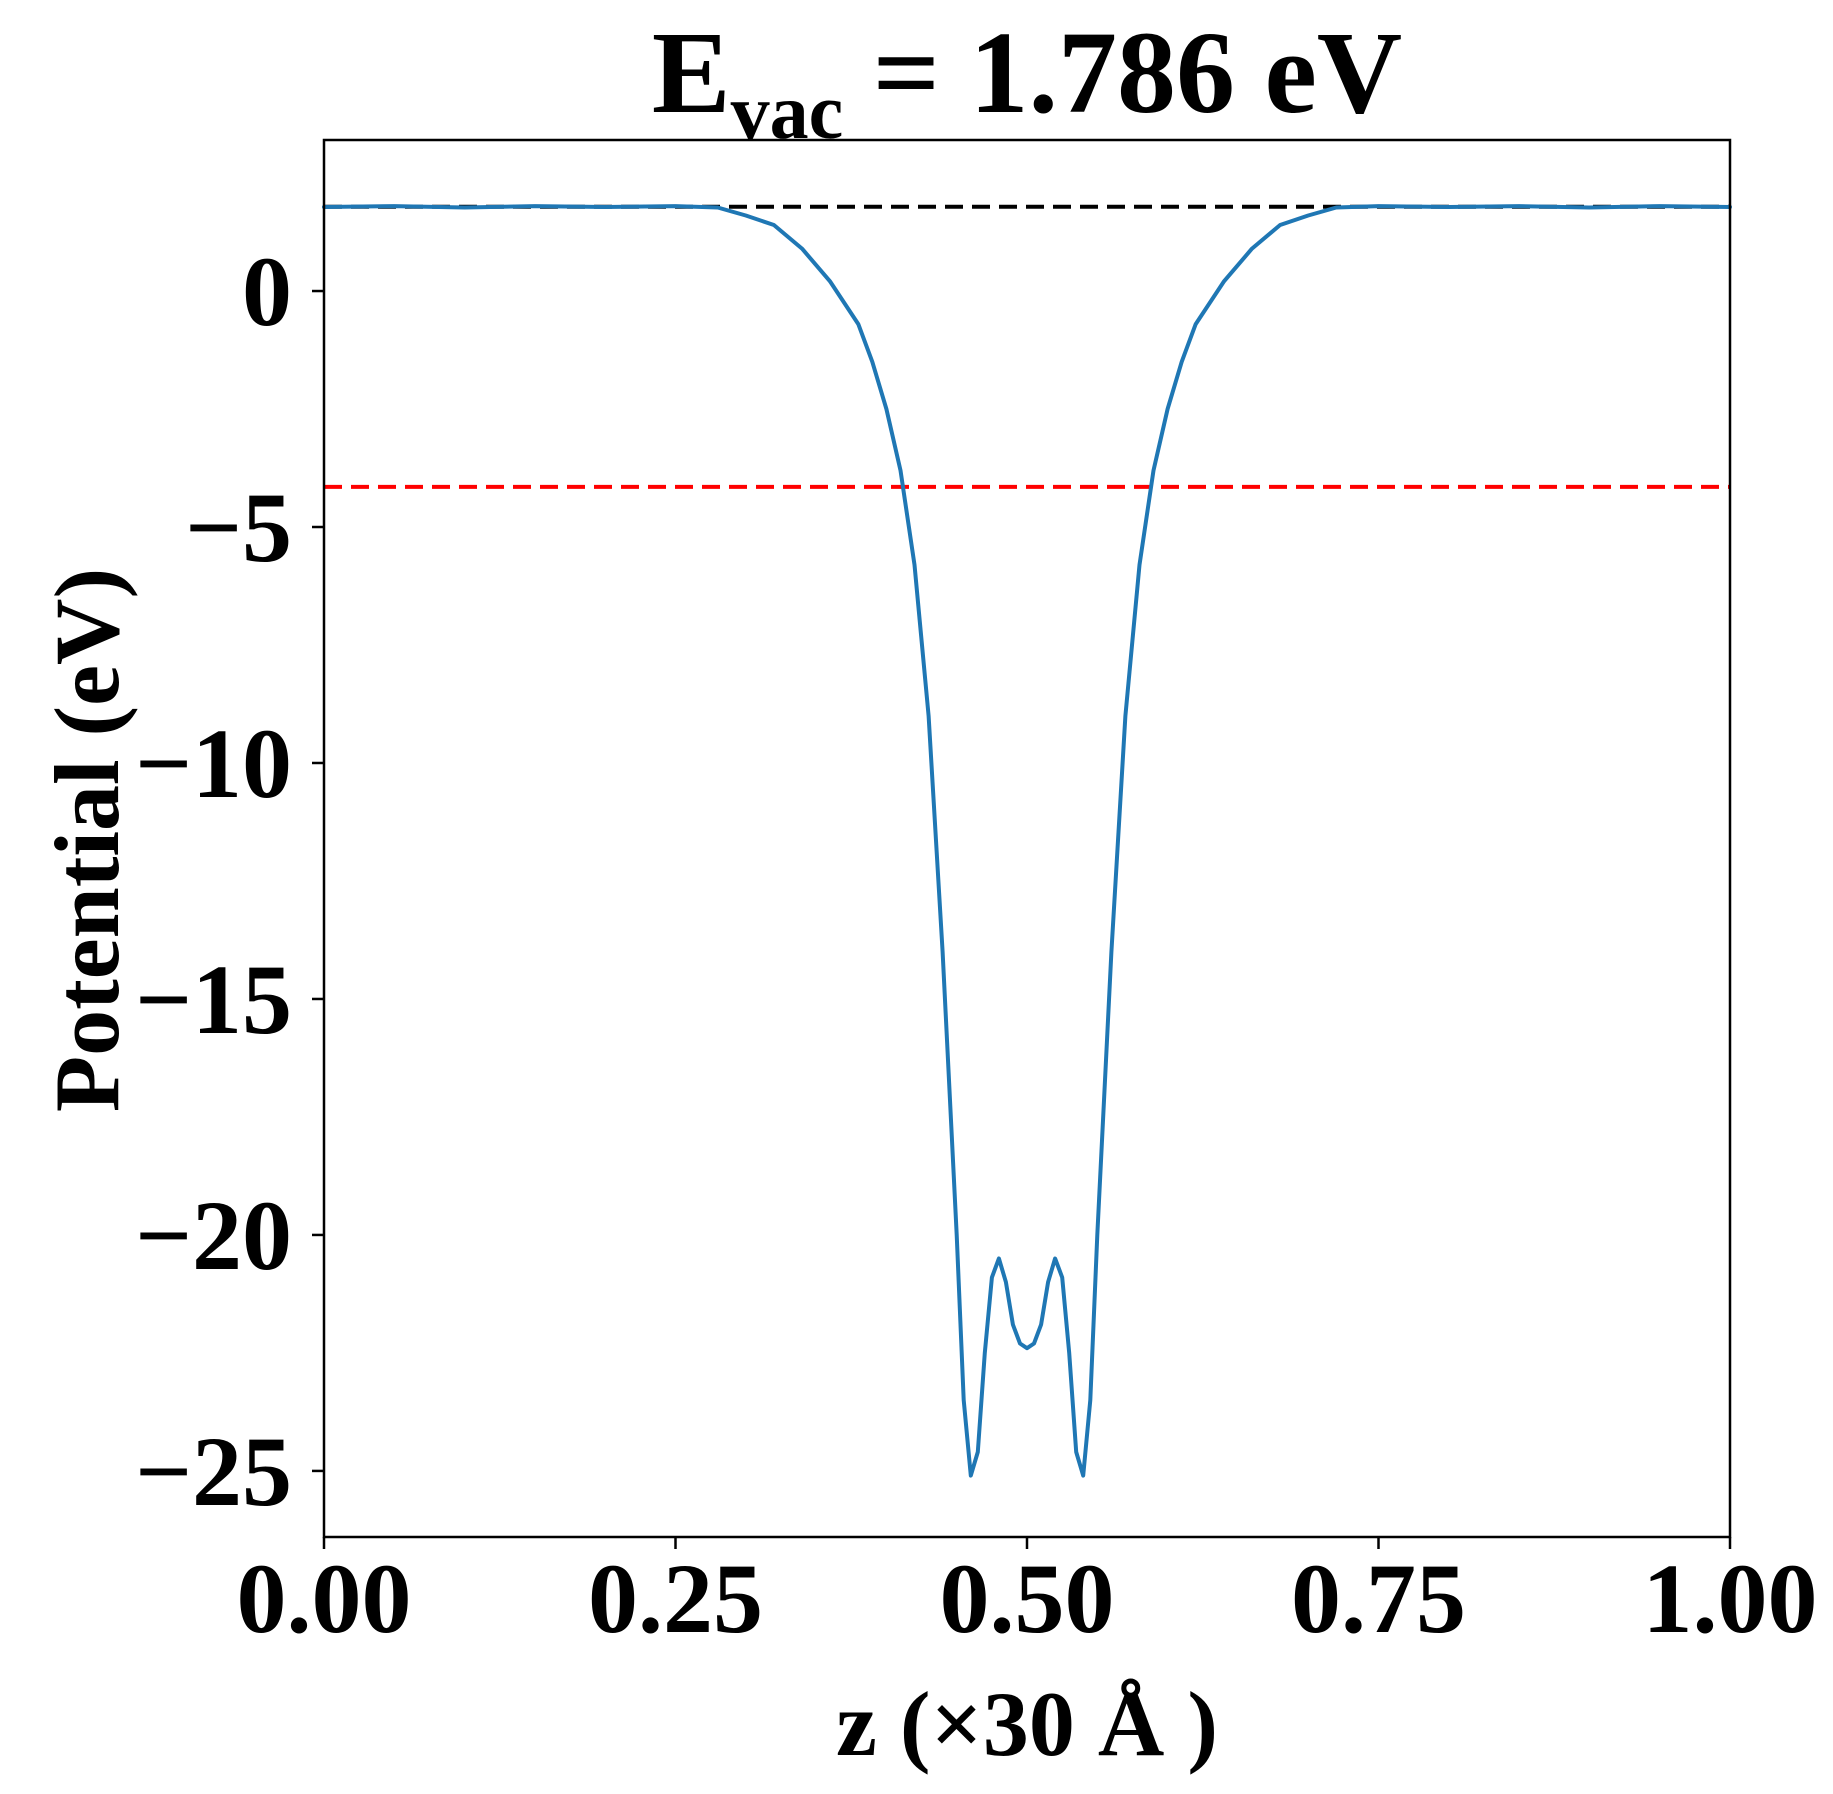 This screenshot has height=1794, width=1833. What do you see at coordinates (1122, 72) in the screenshot?
I see `chart-title-rest: = 1.786 eV` at bounding box center [1122, 72].